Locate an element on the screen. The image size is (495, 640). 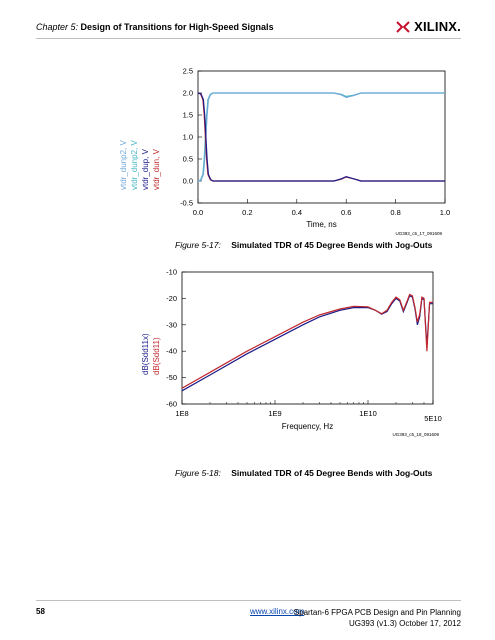
legend-entry: dB(Sdd11) is located at coordinates (156, 356).